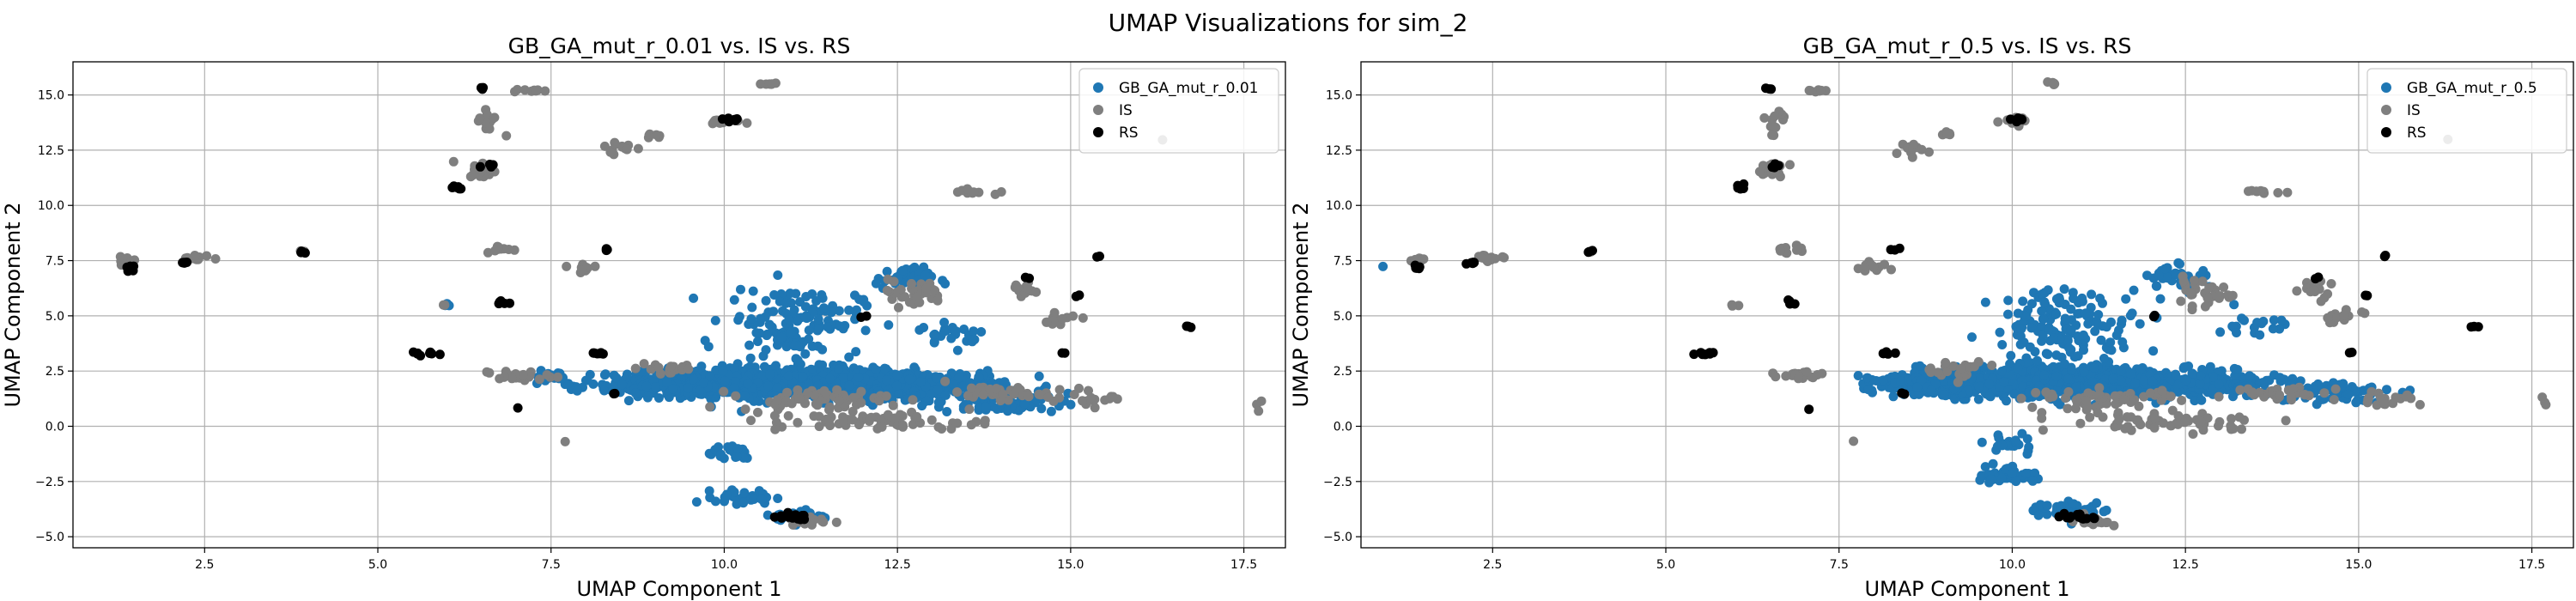 Image resolution: width=2576 pixels, height=601 pixels. What do you see at coordinates (55, 427) in the screenshot?
I see `y-tick-label: 0.0` at bounding box center [55, 427].